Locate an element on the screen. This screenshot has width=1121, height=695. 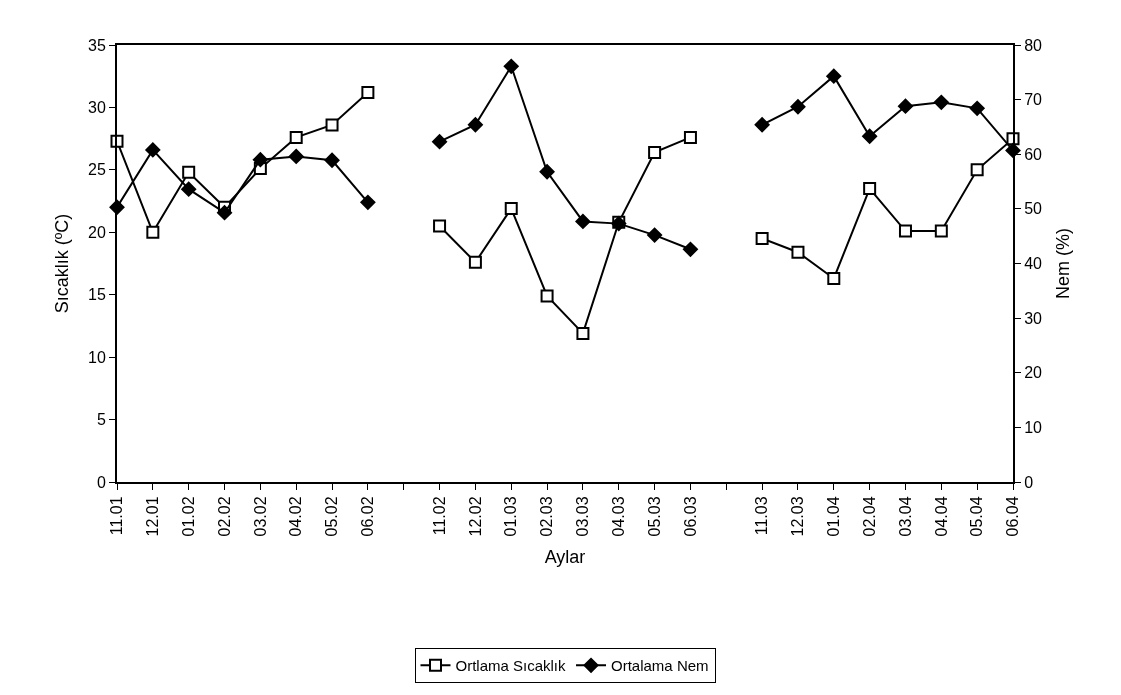
x-tick-label: 06.04 is located at coordinates (1013, 516).